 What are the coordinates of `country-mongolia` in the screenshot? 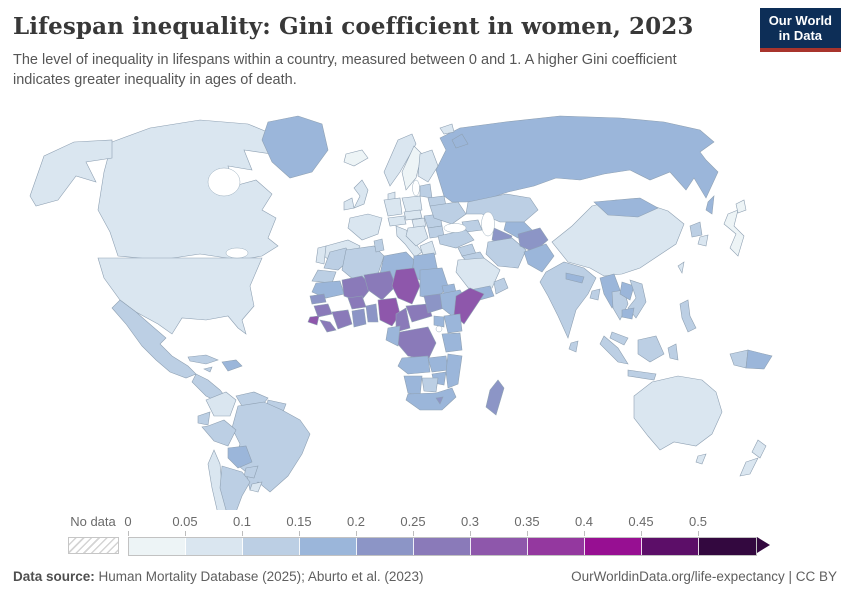 It's located at (626, 207).